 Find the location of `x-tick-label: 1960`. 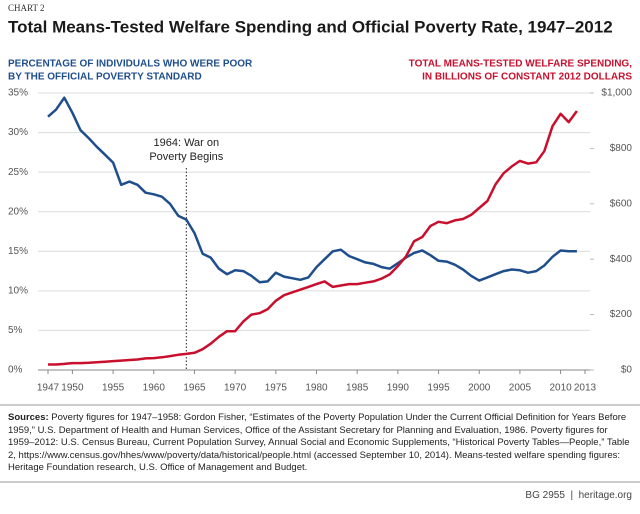

x-tick-label: 1960 is located at coordinates (154, 388).